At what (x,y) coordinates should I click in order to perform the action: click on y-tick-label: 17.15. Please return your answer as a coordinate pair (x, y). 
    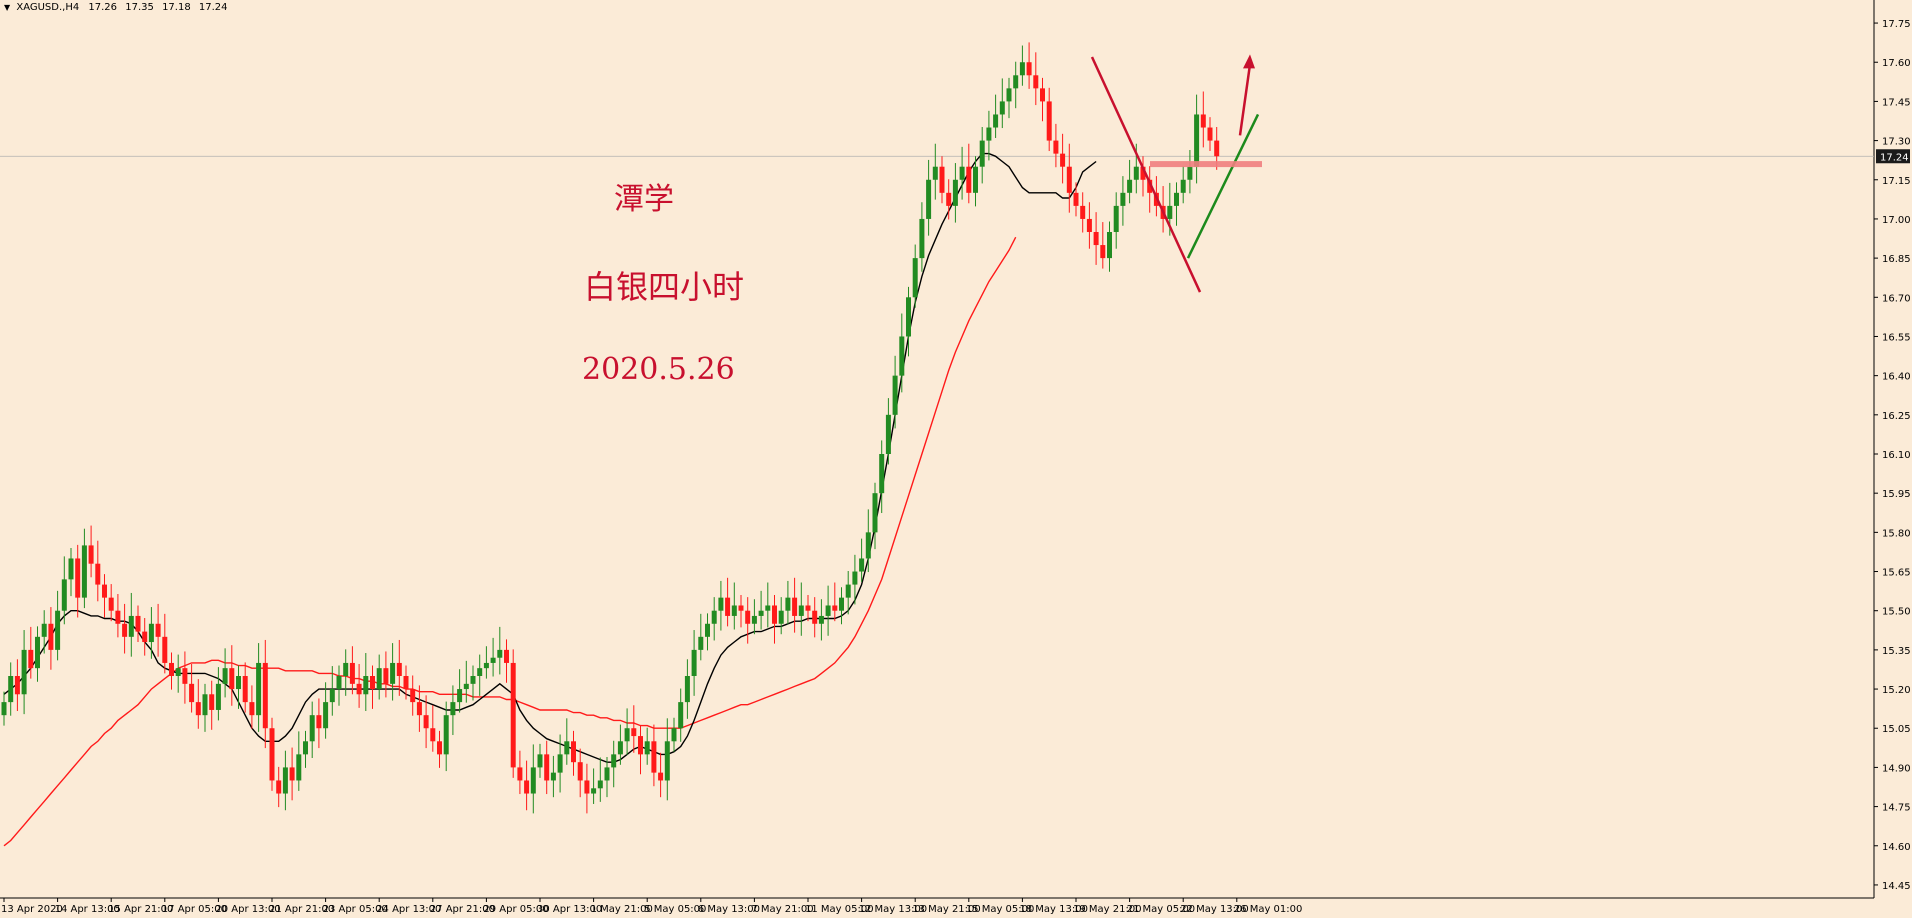
    Looking at the image, I should click on (1896, 181).